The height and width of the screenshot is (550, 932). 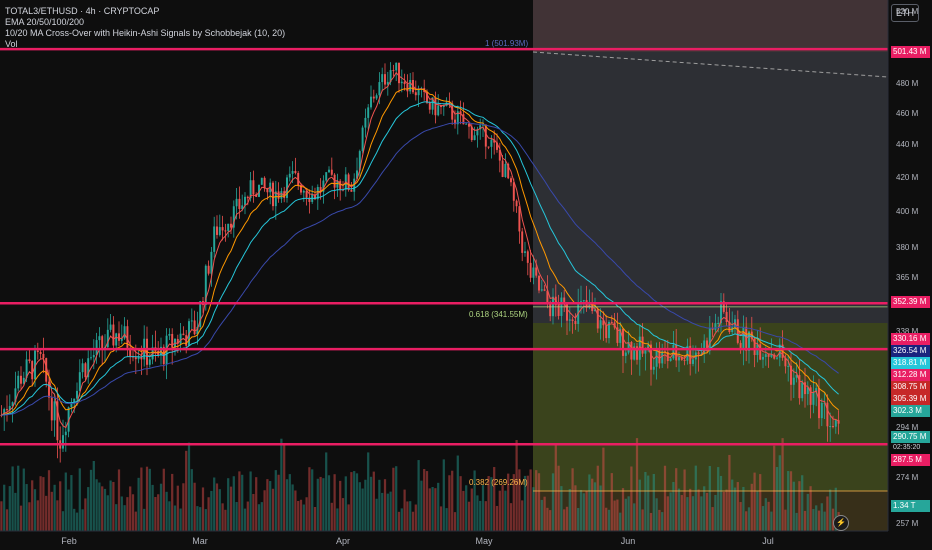 What do you see at coordinates (905, 13) in the screenshot?
I see `currency-button: ETH` at bounding box center [905, 13].